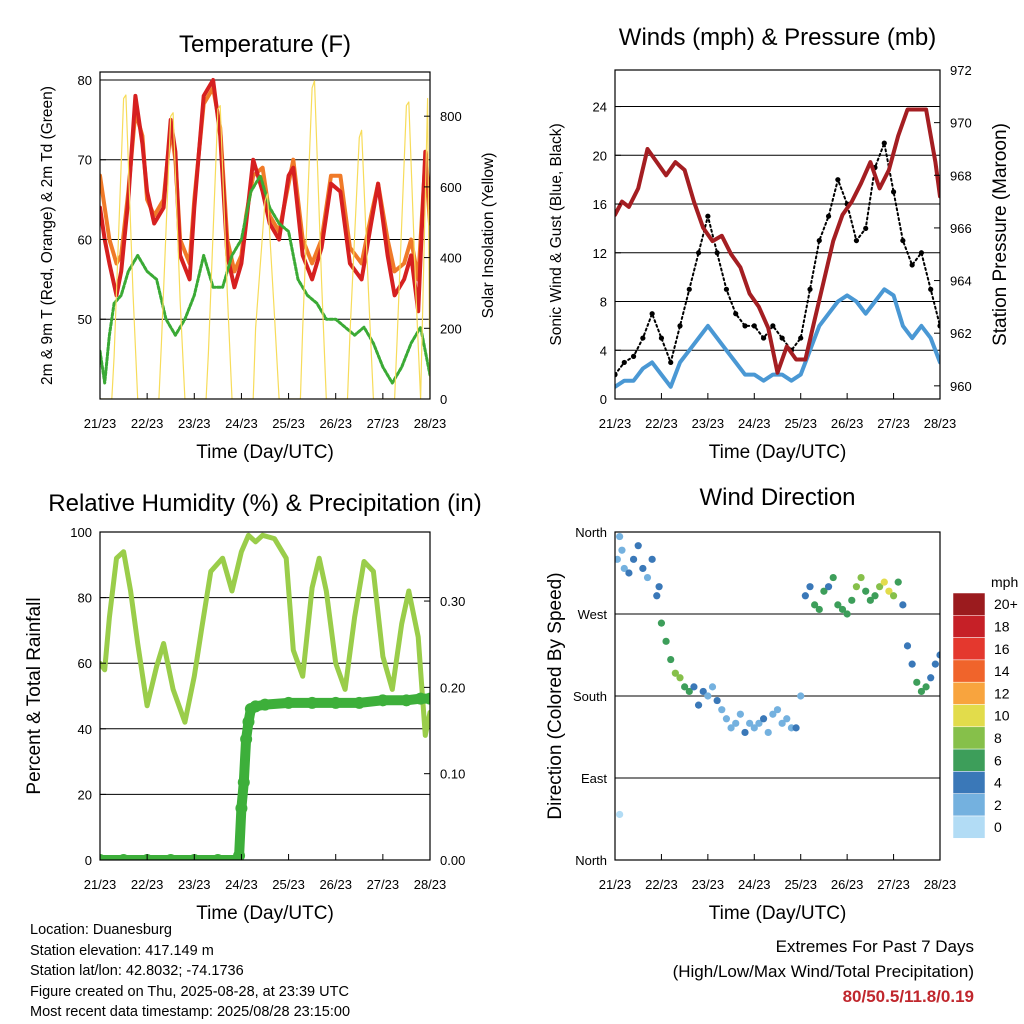 The height and width of the screenshot is (1024, 1024). What do you see at coordinates (591, 532) in the screenshot?
I see `y-tick-label: North` at bounding box center [591, 532].